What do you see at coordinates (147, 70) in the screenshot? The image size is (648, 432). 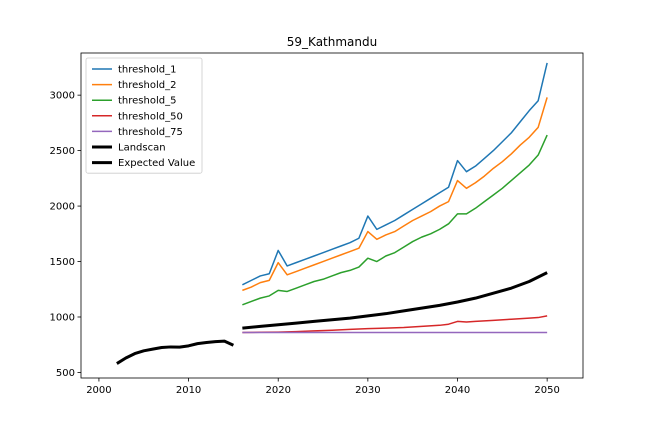 I see `legend-entry-label: threshold_1` at bounding box center [147, 70].